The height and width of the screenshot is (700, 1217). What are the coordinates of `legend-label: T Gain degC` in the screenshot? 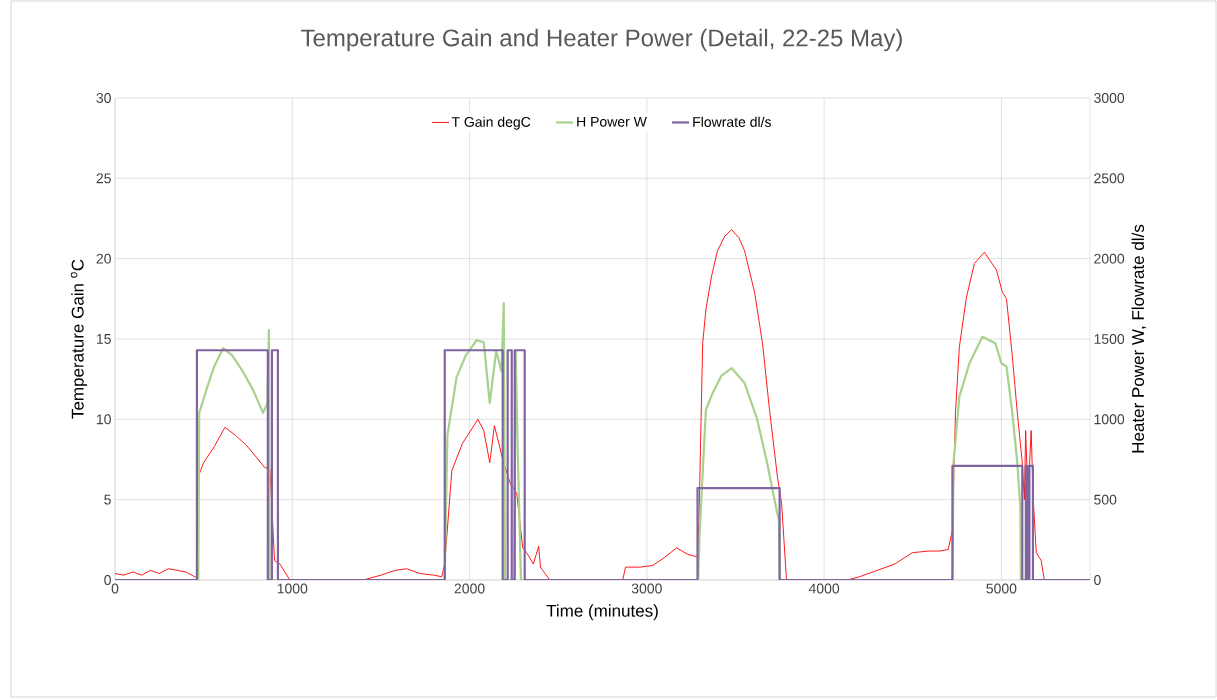 It's located at (491, 123).